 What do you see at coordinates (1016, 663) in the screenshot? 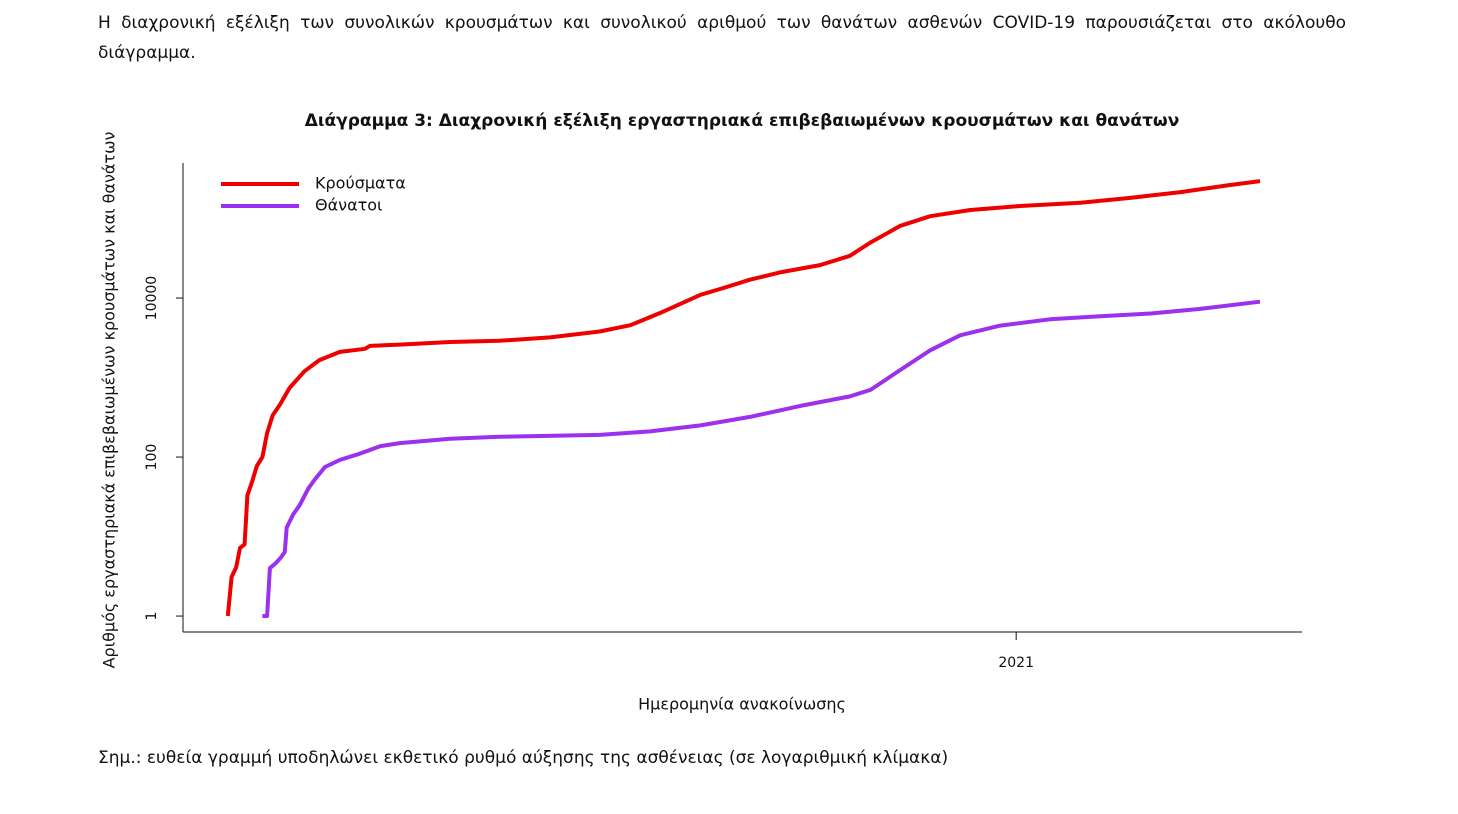
I see `x-tick-label: 2021` at bounding box center [1016, 663].